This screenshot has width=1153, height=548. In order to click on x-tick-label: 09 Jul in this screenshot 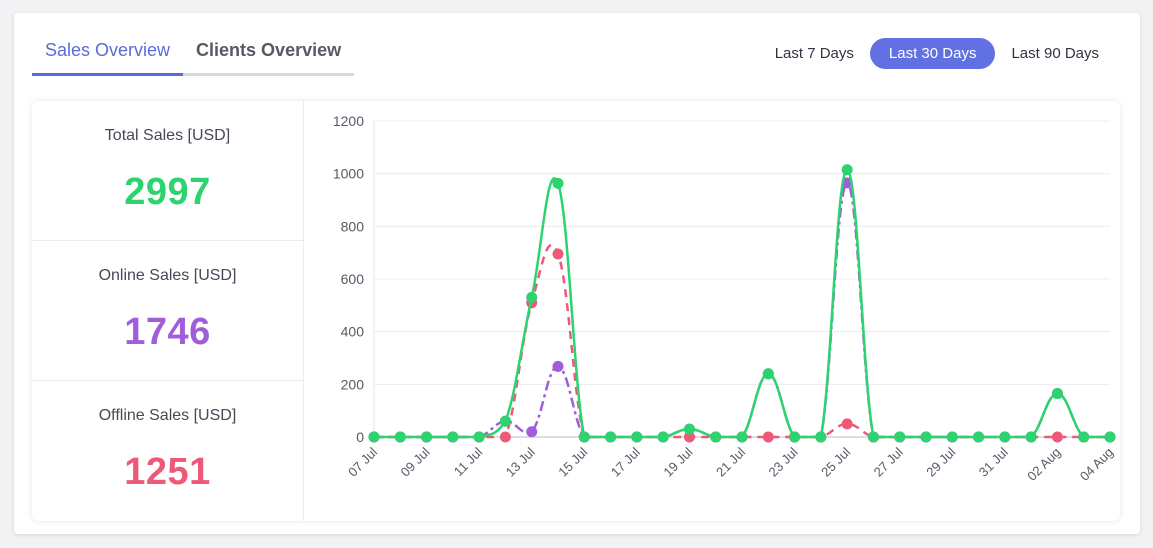, I will do `click(415, 461)`.